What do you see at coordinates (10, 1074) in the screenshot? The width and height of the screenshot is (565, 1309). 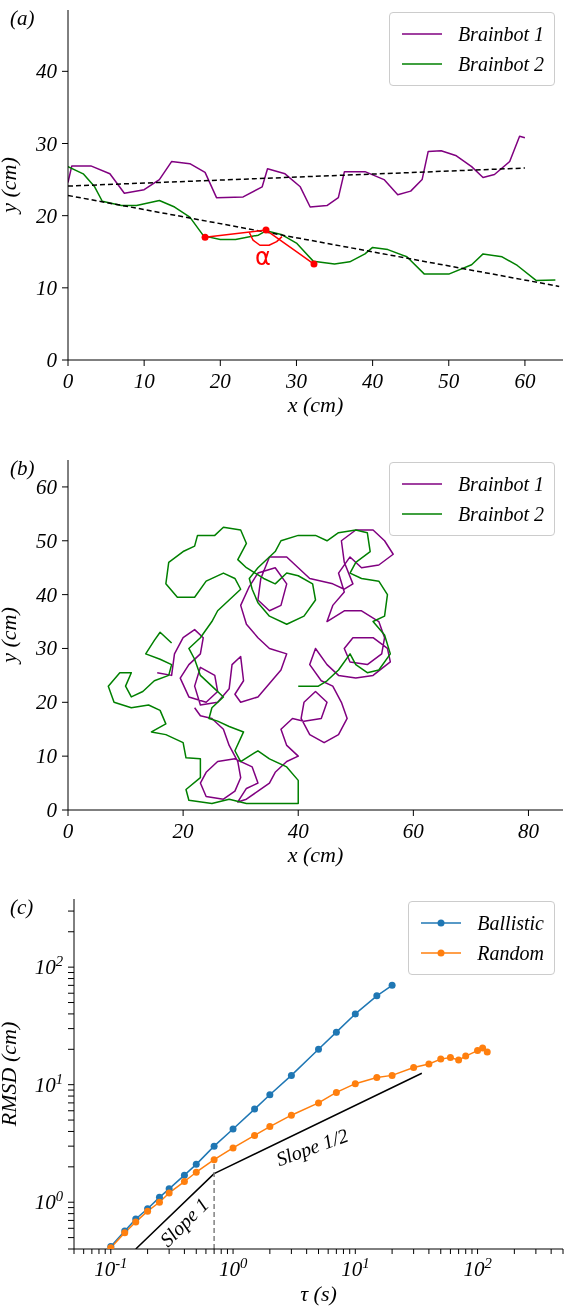 I see `y-axis-title: RMSD (cm)` at bounding box center [10, 1074].